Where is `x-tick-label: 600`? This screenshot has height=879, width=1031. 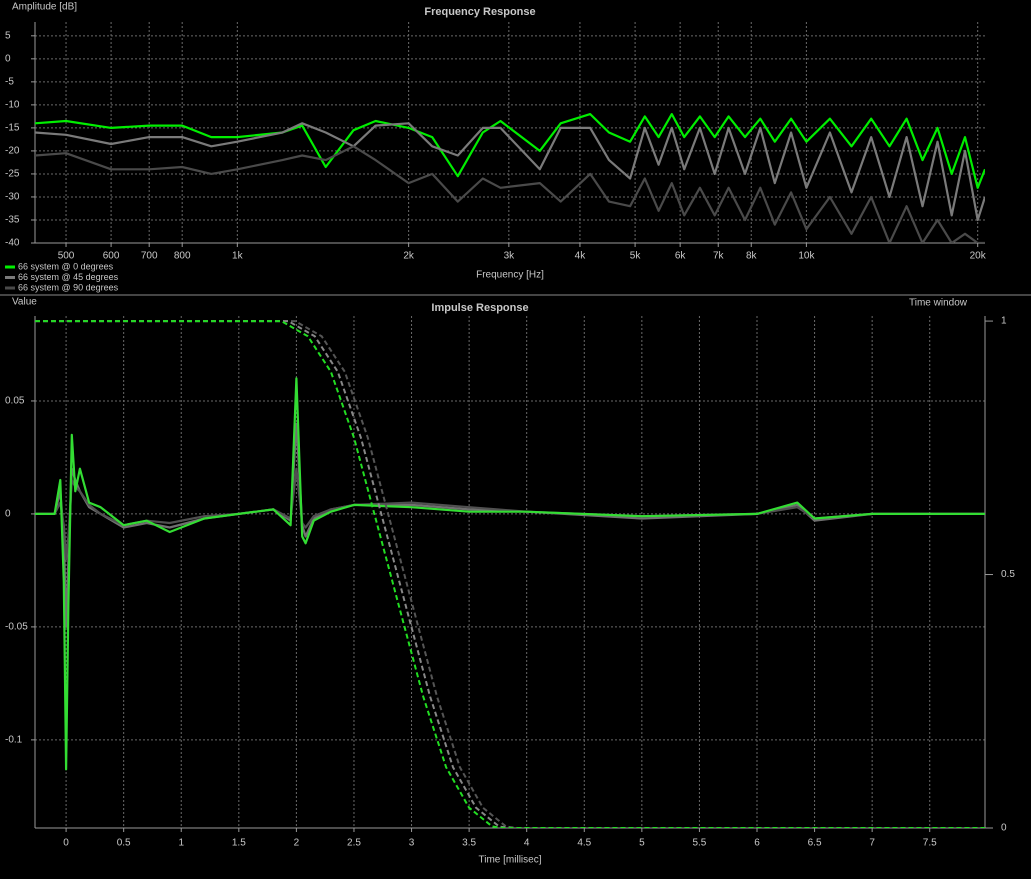
x-tick-label: 600 is located at coordinates (111, 256).